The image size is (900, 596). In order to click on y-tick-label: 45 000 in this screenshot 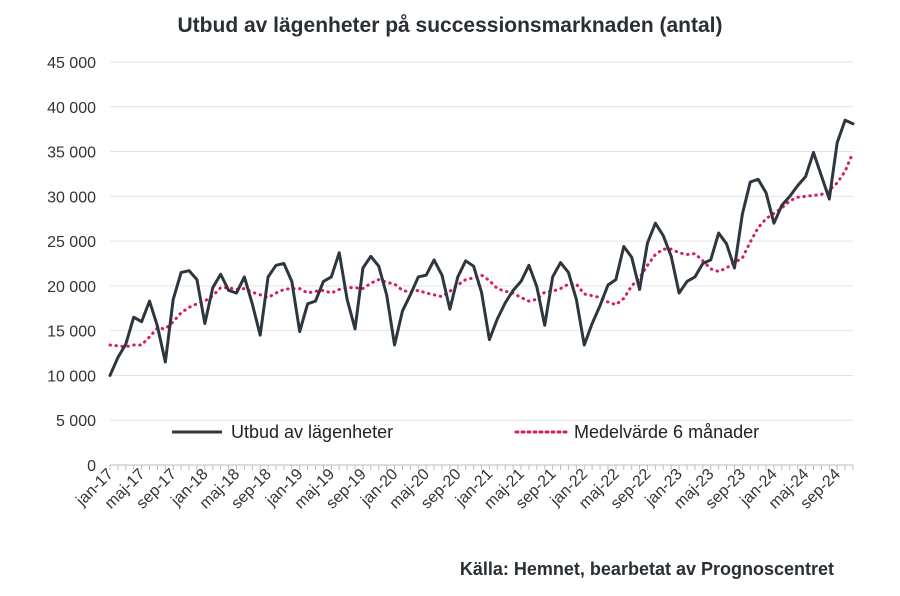, I will do `click(71, 63)`.